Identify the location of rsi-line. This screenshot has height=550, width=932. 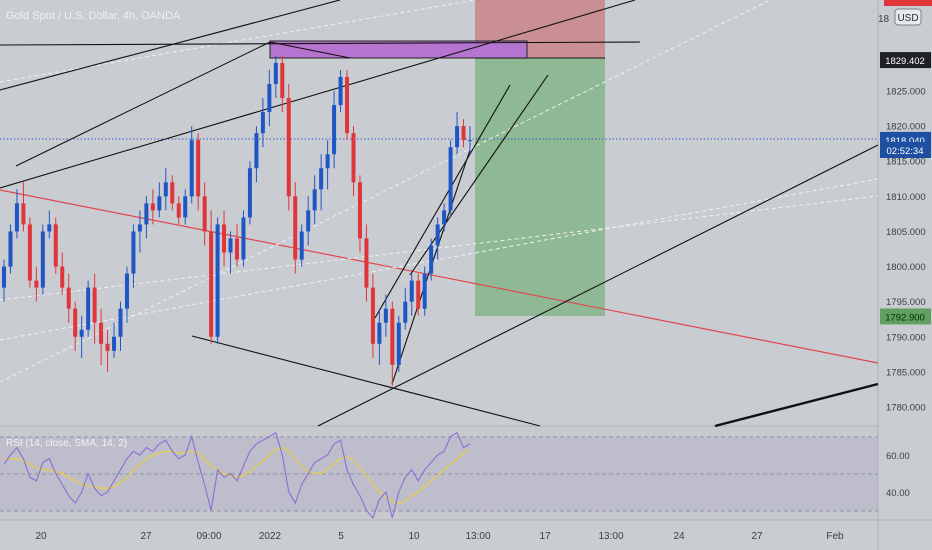
(237, 475).